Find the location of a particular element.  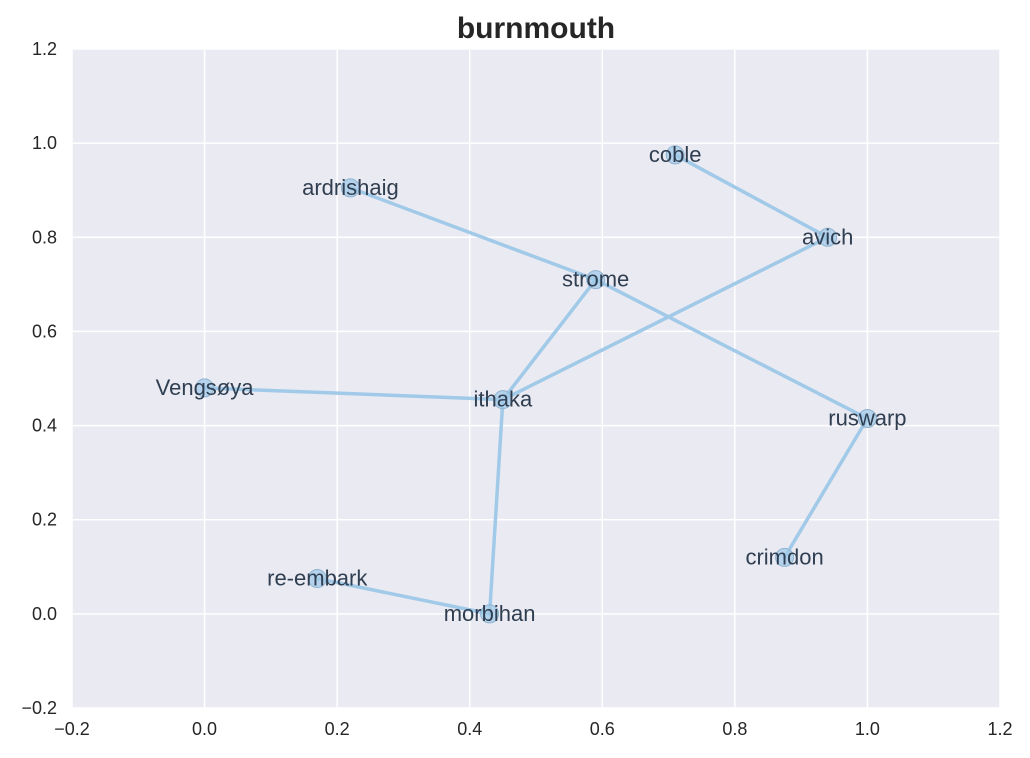

y-tick-label: 0.6 is located at coordinates (44, 331).